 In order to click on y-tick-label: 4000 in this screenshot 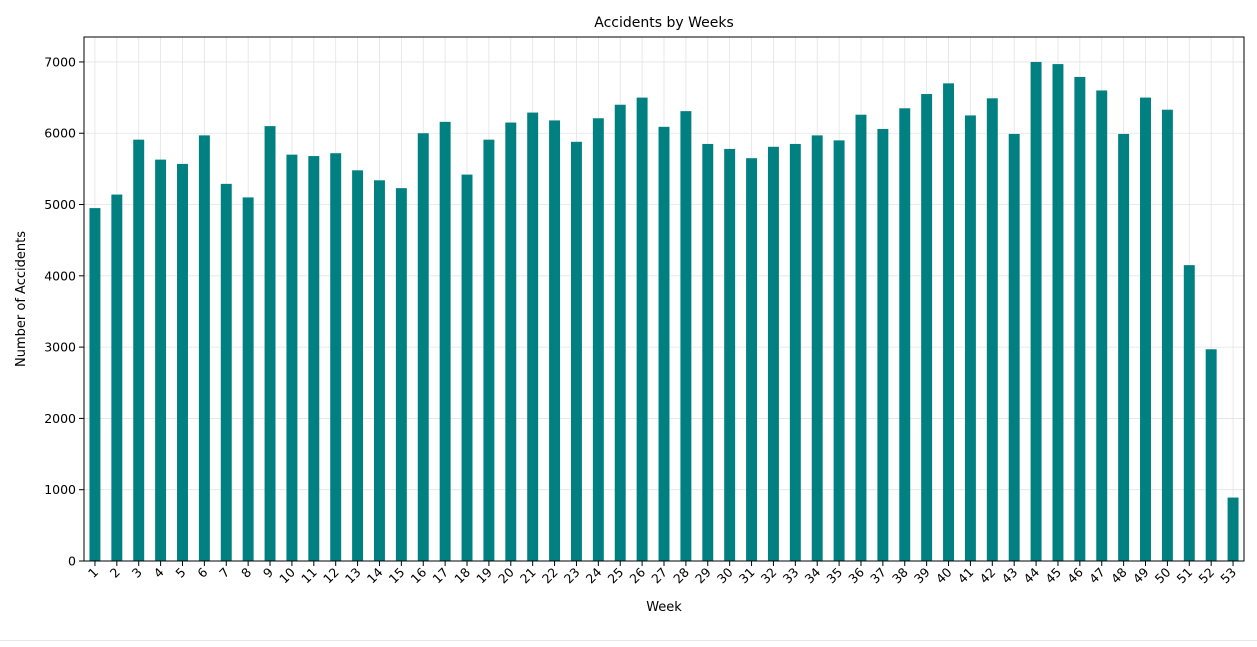, I will do `click(60, 275)`.